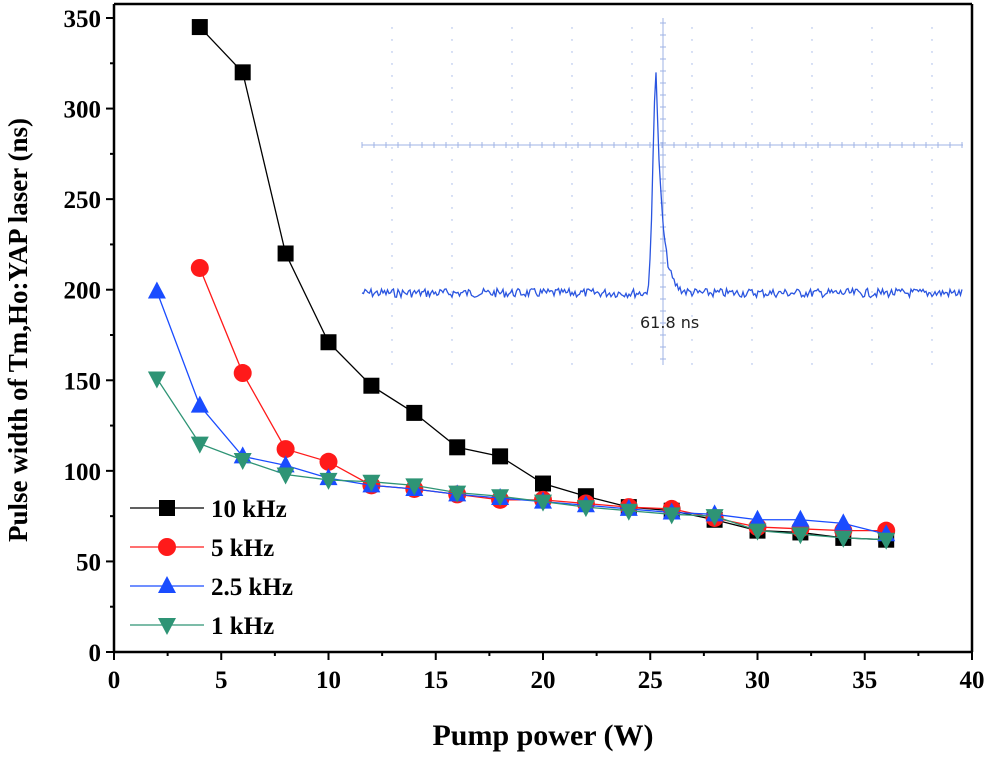 The height and width of the screenshot is (764, 1000). I want to click on legend-label-5-khz: 5 kHz, so click(242, 548).